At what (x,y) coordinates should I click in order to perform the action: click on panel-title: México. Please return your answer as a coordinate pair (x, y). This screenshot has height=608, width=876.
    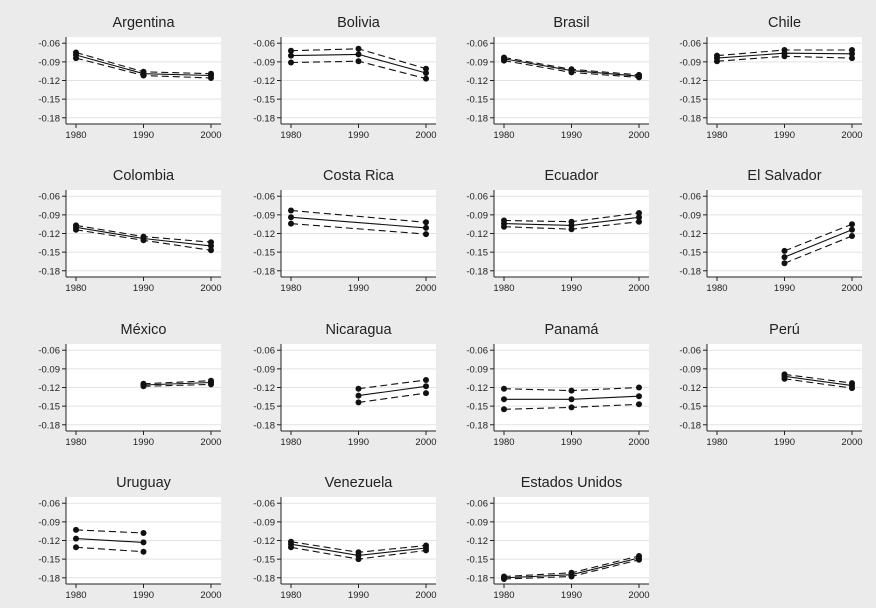
    Looking at the image, I should click on (144, 330).